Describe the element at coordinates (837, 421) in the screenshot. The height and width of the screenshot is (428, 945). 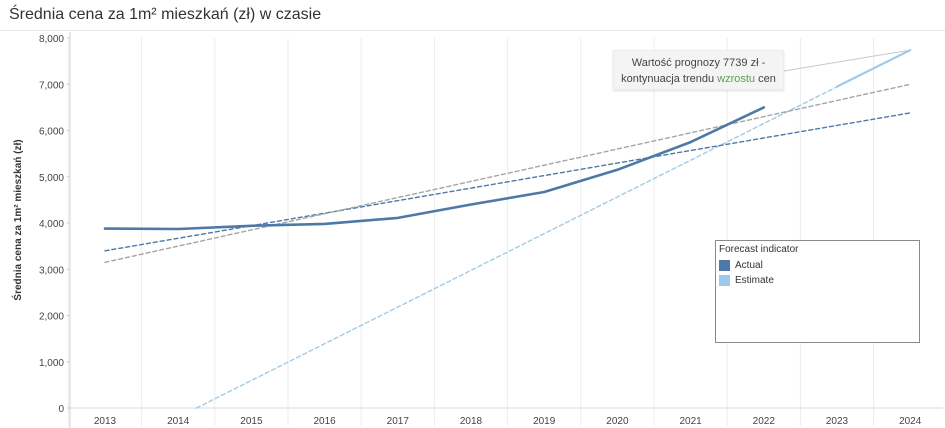
I see `x-tick-label: 2023` at that location.